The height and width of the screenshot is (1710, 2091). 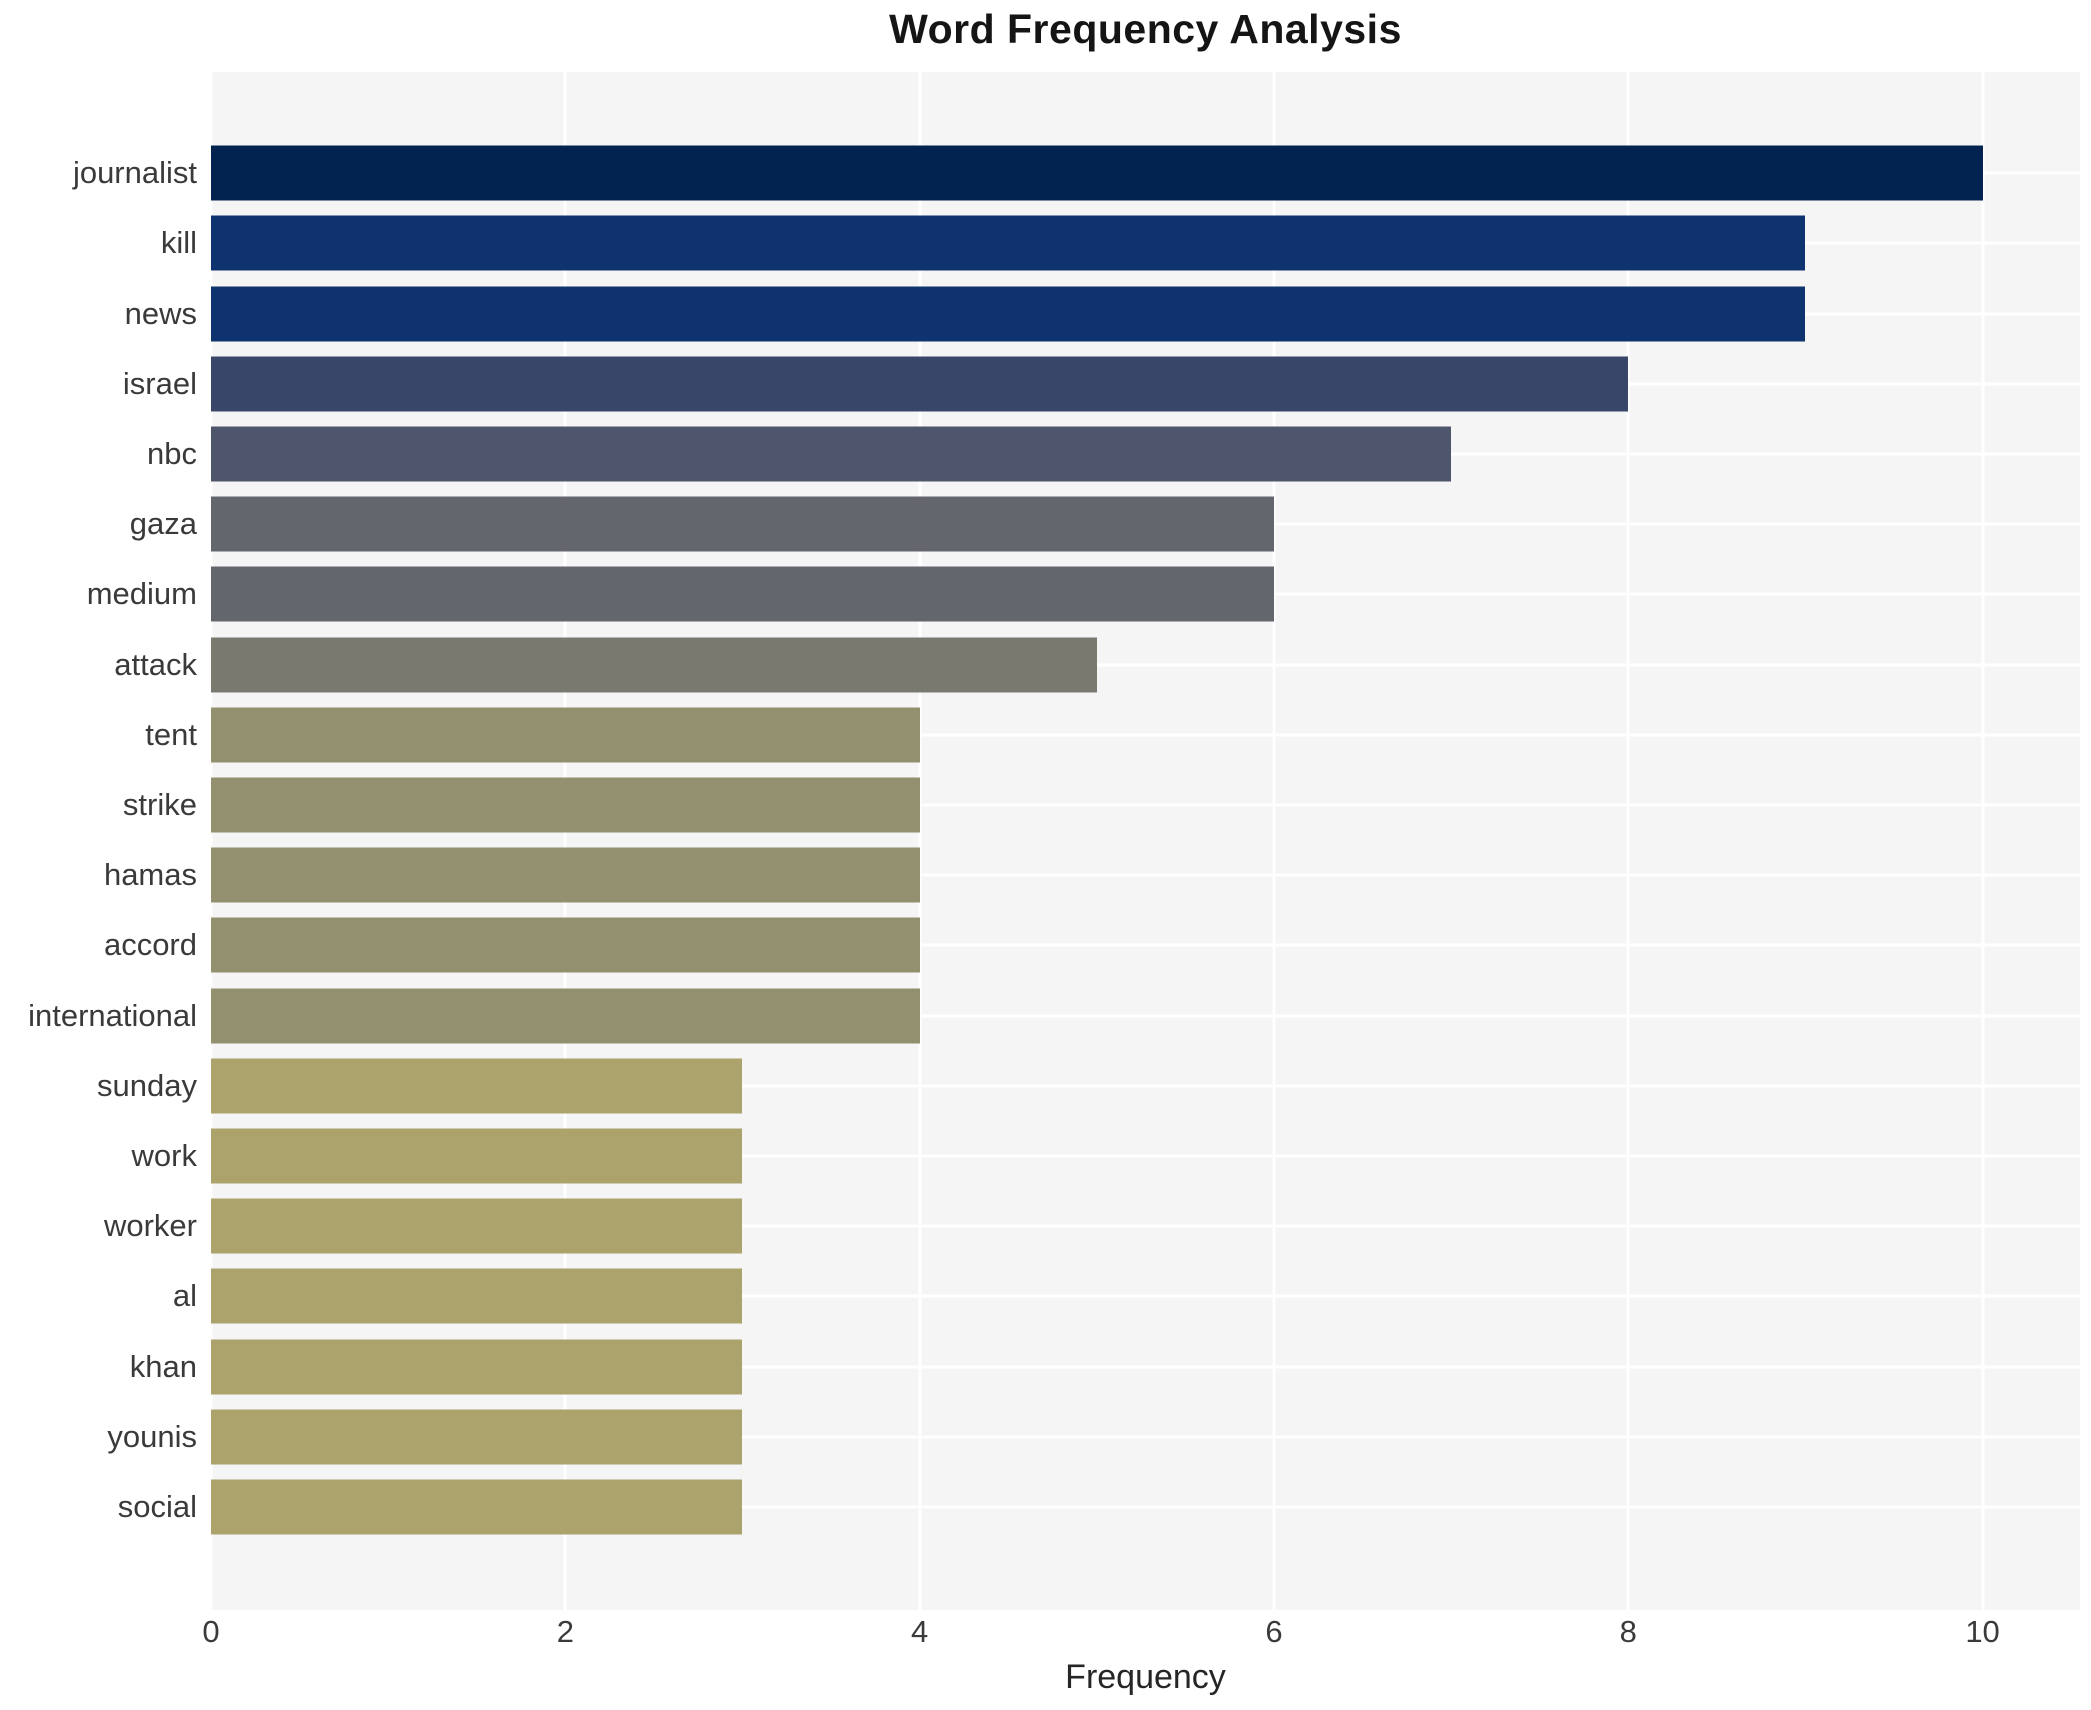 I want to click on bar-row: work, so click(x=1106, y=1156).